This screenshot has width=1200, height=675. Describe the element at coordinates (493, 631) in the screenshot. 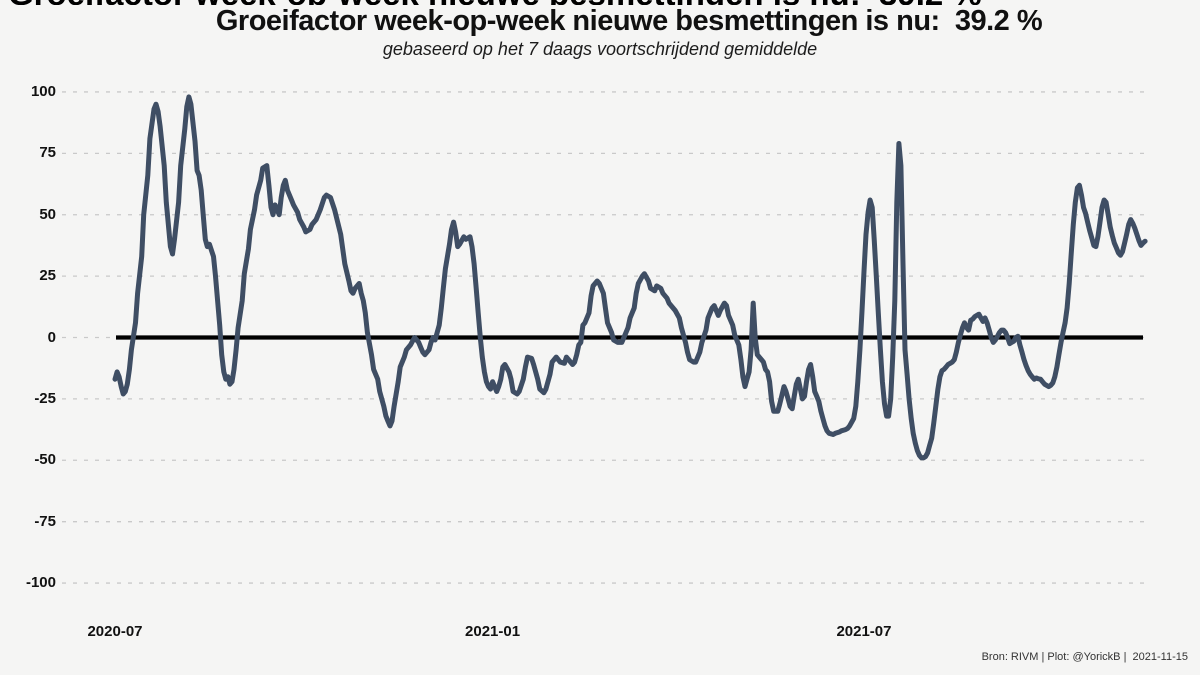

I see `x-axis-tick-label: 2021-01` at that location.